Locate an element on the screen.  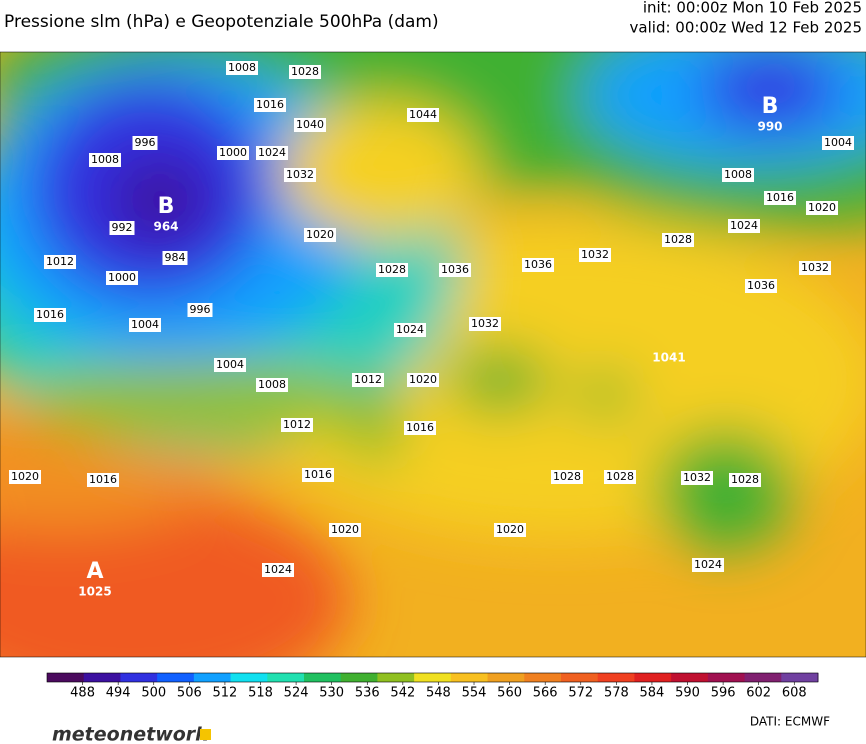
isobar-label-box: 1036 is located at coordinates (455, 270).